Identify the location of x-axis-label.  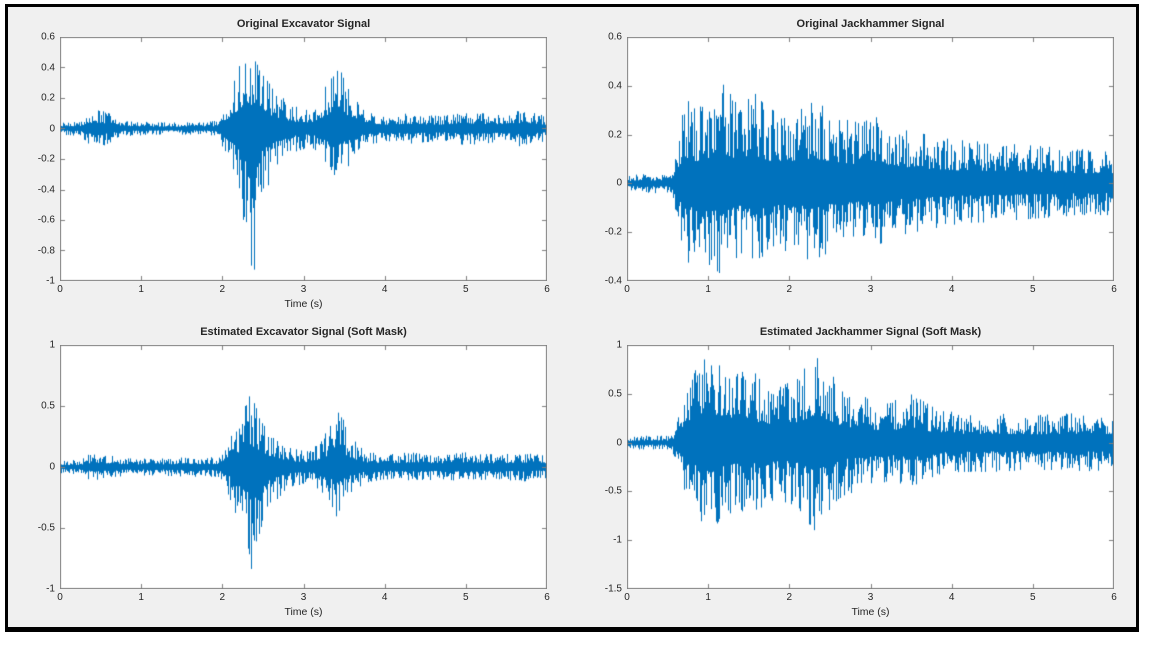
(870, 306).